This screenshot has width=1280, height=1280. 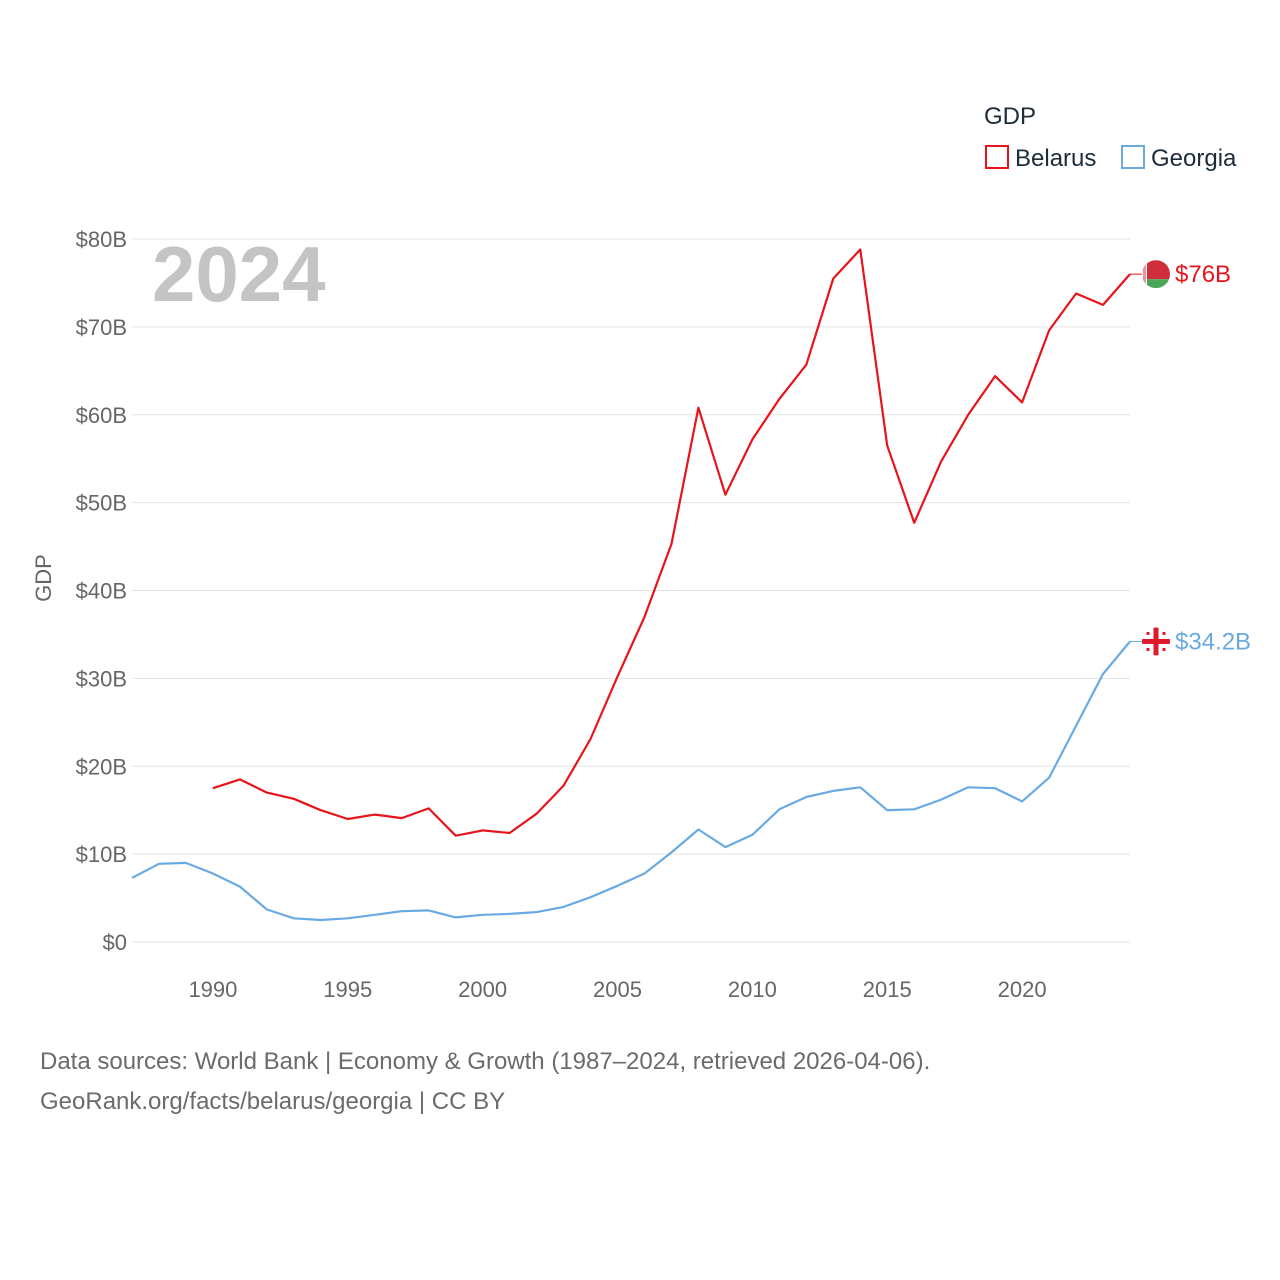 I want to click on x-tick-label: 2005, so click(x=617, y=989).